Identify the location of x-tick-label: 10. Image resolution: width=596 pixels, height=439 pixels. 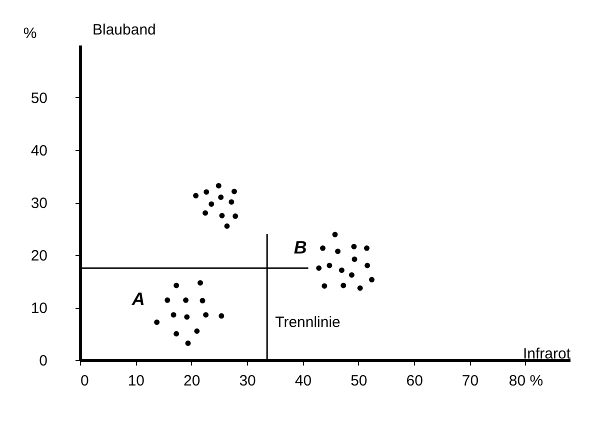
(136, 381).